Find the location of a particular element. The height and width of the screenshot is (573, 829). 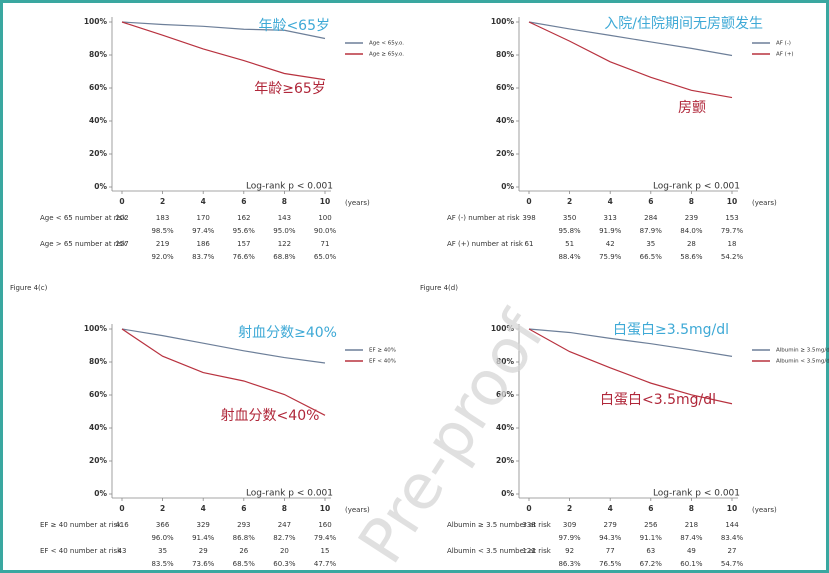

legend-label: EF < 40% is located at coordinates (382, 362).